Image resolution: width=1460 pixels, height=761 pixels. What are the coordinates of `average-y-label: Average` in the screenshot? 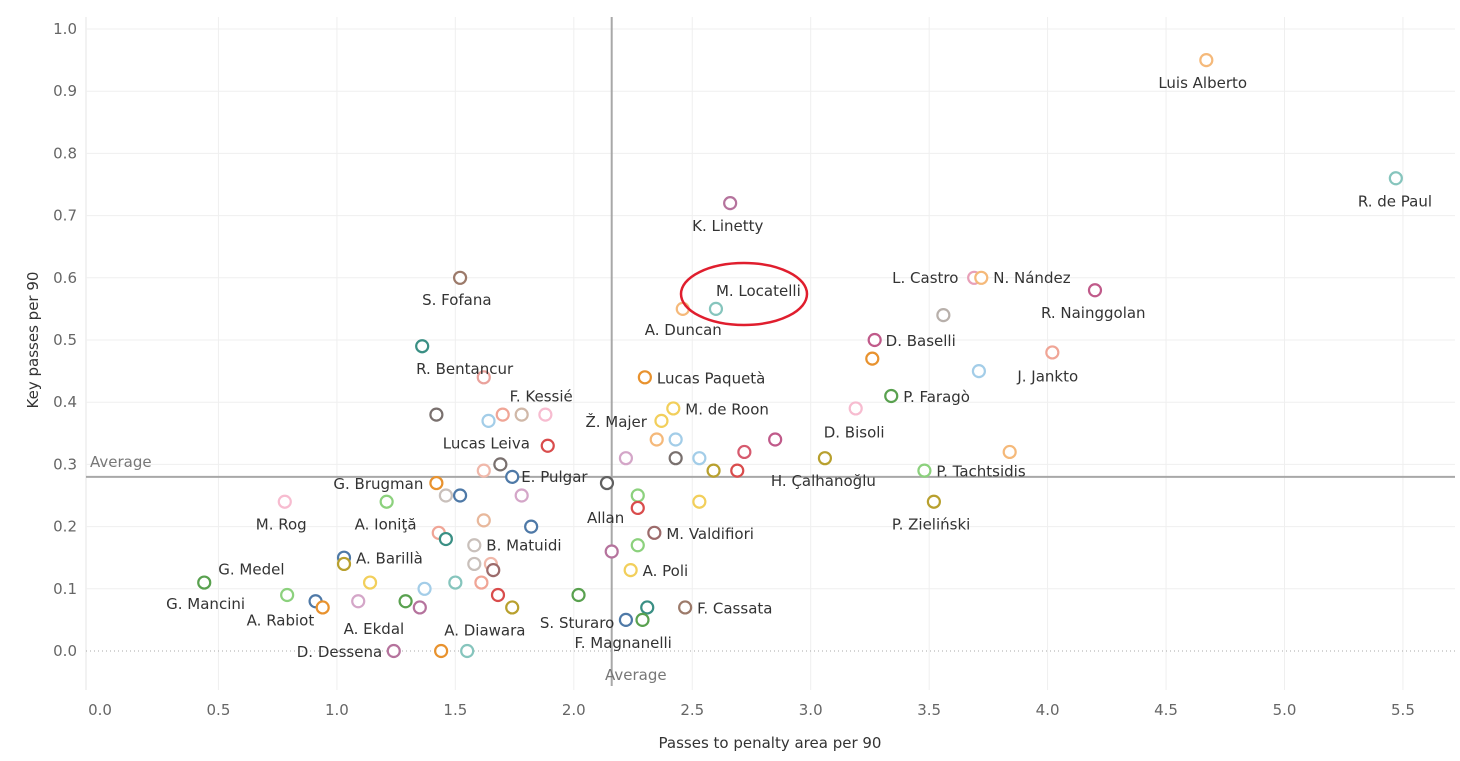 It's located at (121, 462).